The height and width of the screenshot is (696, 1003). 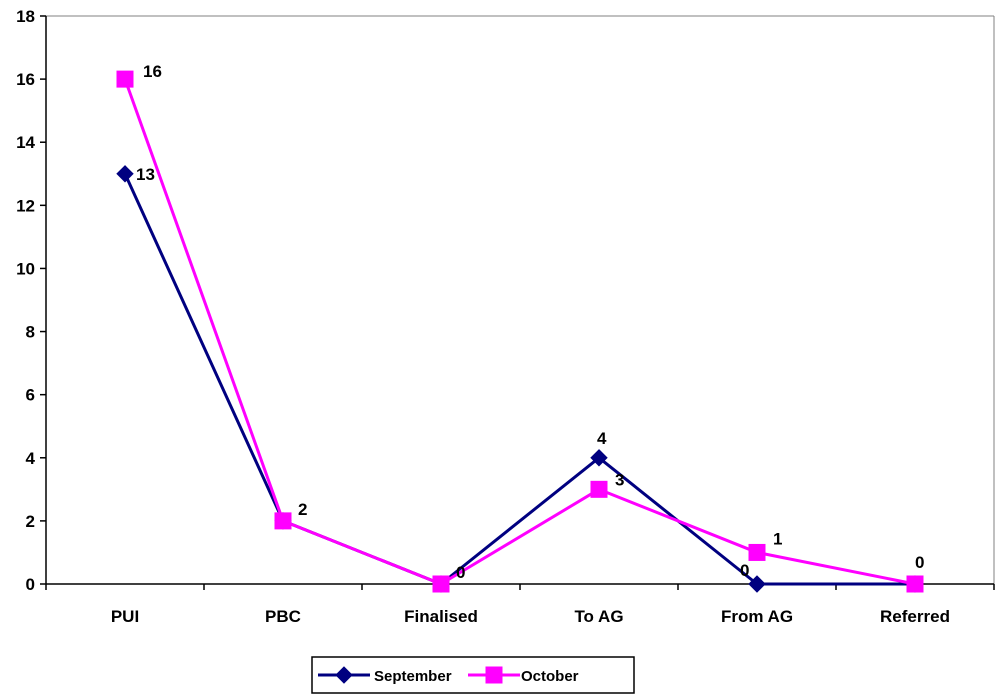 I want to click on legend-label: September, so click(x=413, y=676).